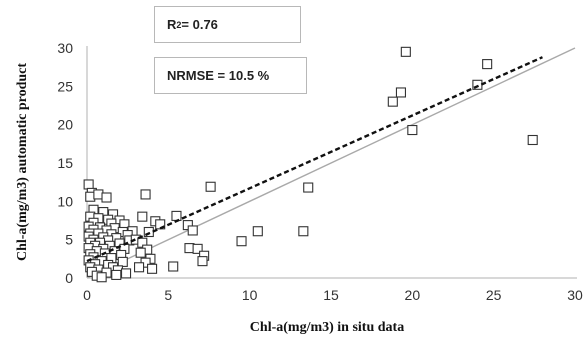 The height and width of the screenshot is (339, 585). I want to click on y-tick-label: 30, so click(65, 48).